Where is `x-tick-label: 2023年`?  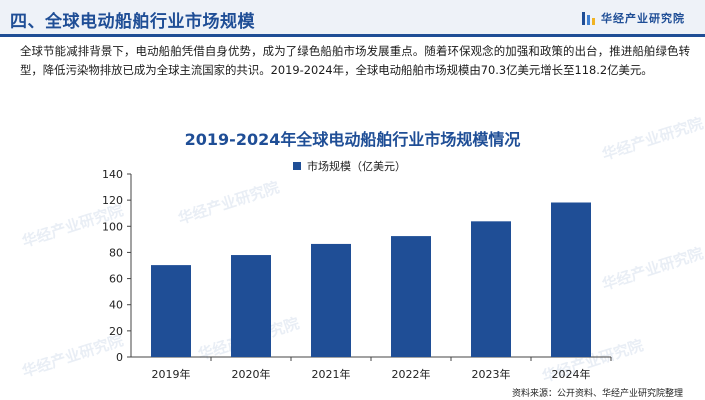 x-tick-label: 2023年 is located at coordinates (491, 374).